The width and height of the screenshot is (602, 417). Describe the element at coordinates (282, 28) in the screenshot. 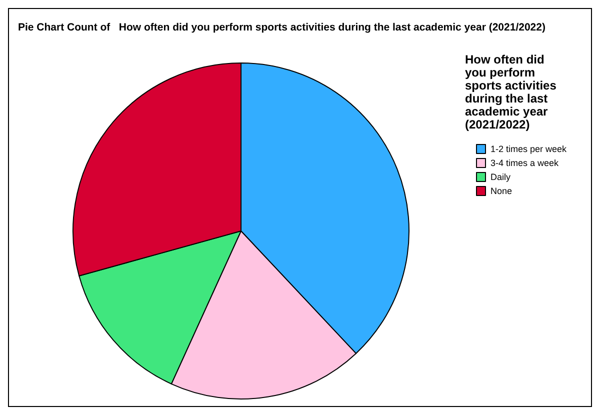

I see `chart-title: Pie Chart Count of How often did you perform sports activities during the last academic year (2021/2022)` at that location.